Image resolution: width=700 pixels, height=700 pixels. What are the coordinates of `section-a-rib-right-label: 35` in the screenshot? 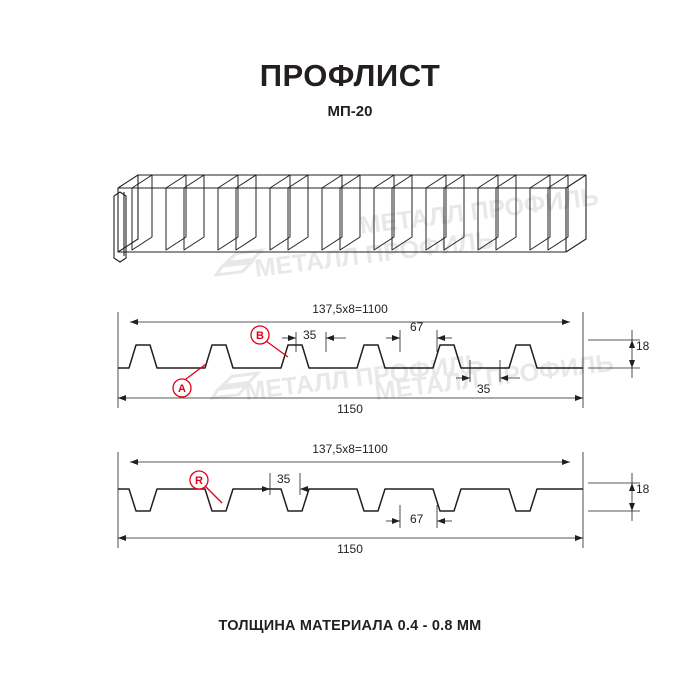 It's located at (484, 389).